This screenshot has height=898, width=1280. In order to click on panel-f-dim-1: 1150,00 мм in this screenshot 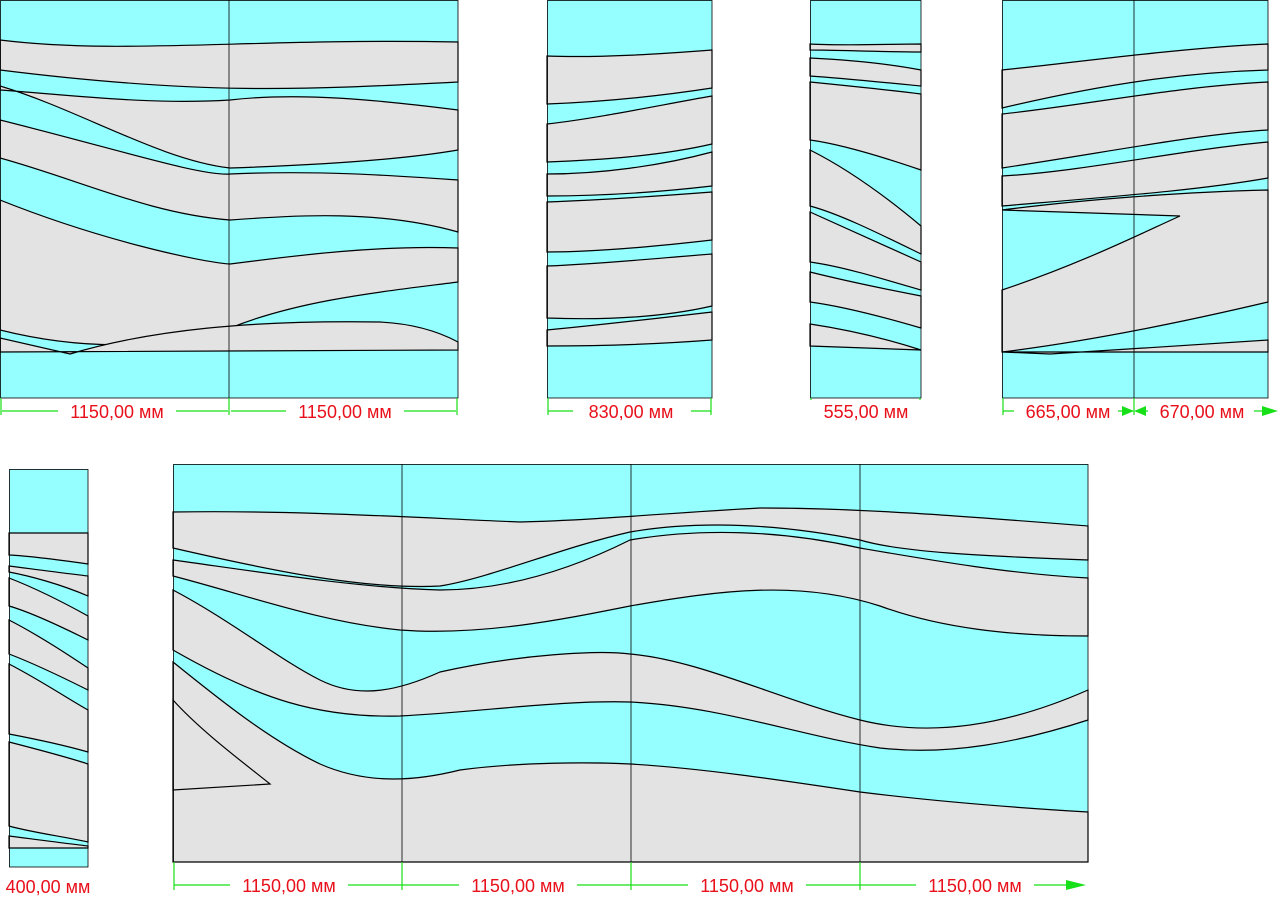, I will do `click(288, 886)`.